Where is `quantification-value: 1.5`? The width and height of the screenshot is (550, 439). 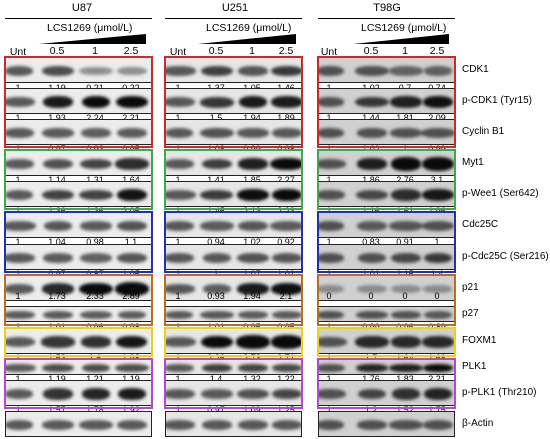
quantification-value: 1.5 is located at coordinates (216, 118).